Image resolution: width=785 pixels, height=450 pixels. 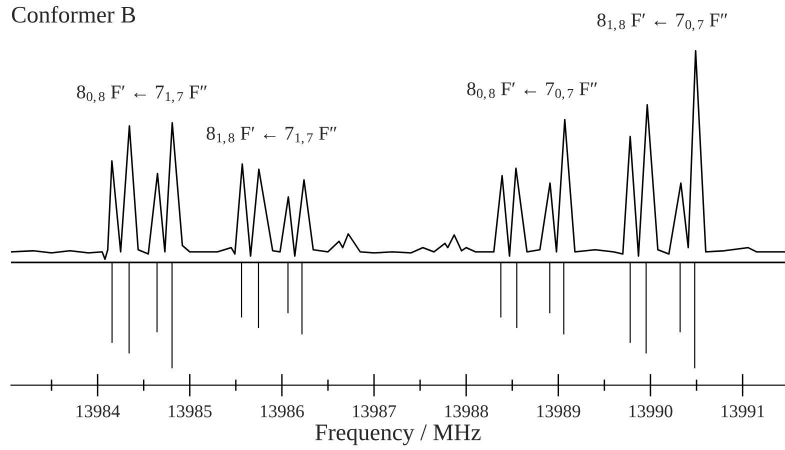 I want to click on annotation: 8$_{0,8}$ F′ ← 7$_{0,7}$ F″, so click(x=532, y=91).